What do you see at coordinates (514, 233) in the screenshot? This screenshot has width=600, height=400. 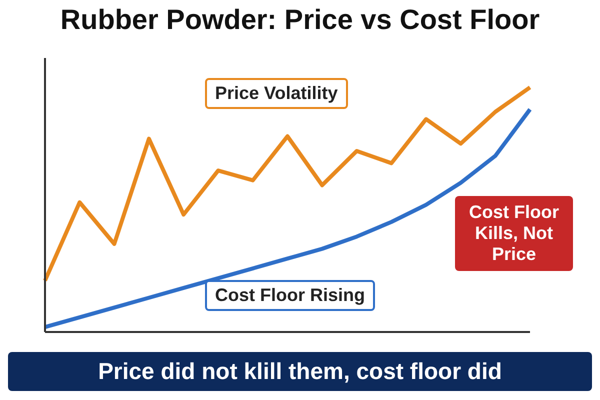 I see `annotation: Cost Floor Kills, Not Price` at bounding box center [514, 233].